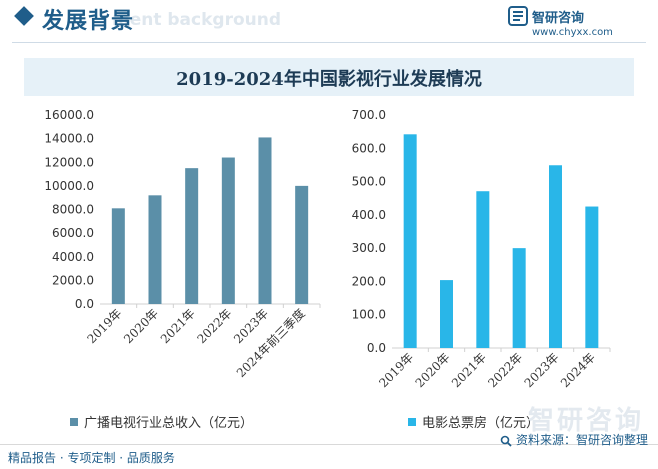 The width and height of the screenshot is (658, 469). What do you see at coordinates (369, 315) in the screenshot?
I see `box-ytick-label: 100.0` at bounding box center [369, 315].